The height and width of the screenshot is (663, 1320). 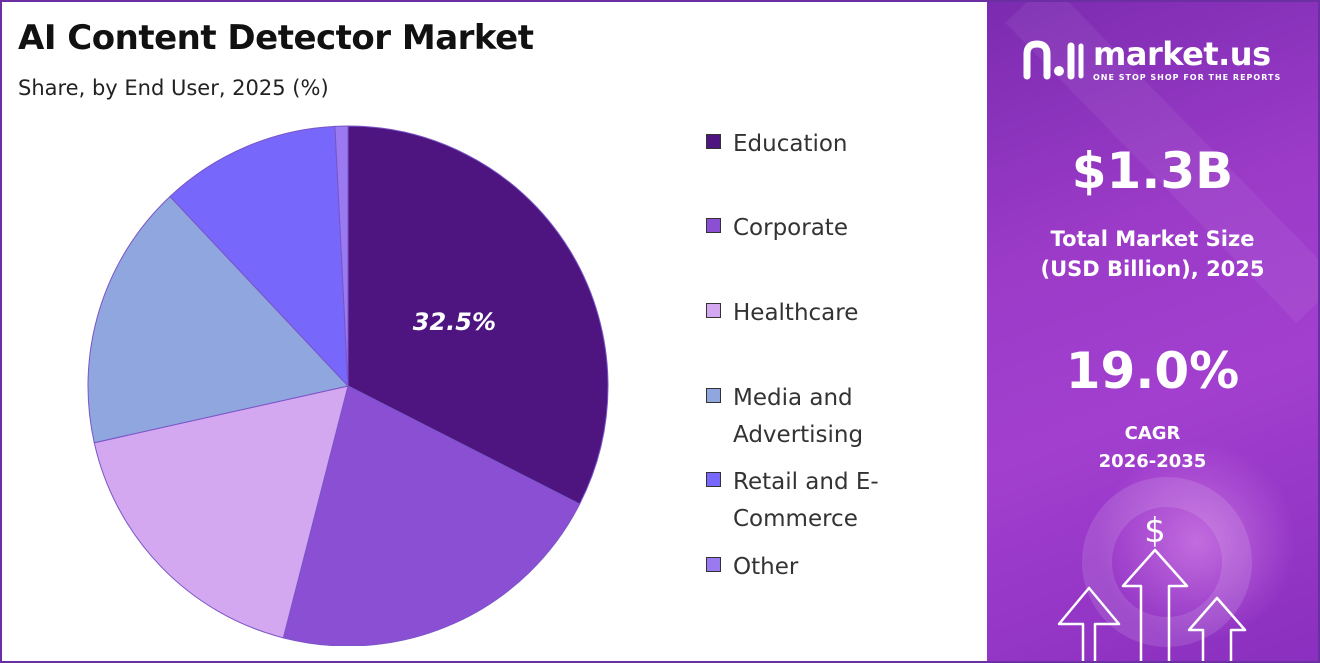 I want to click on legend-swatch-retail-ecommerce, so click(x=713, y=479).